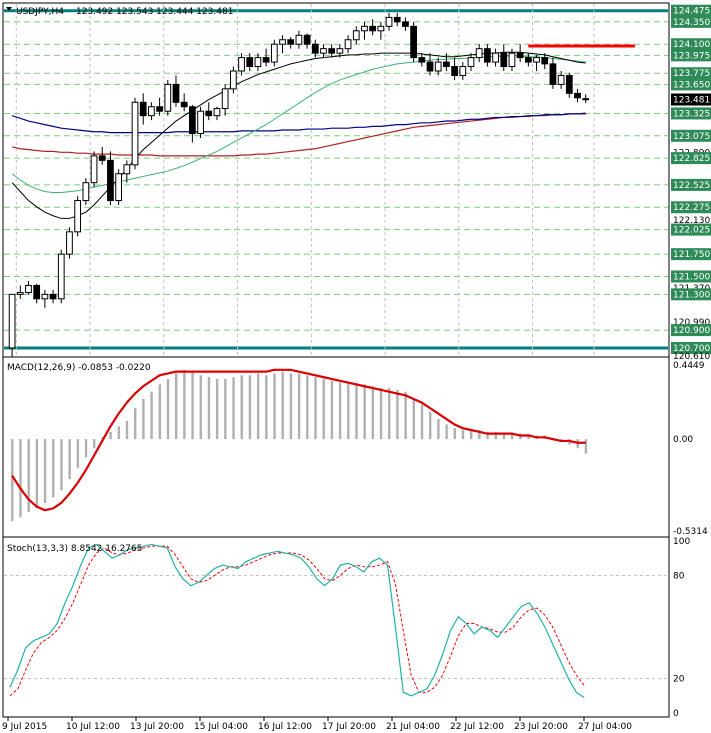  I want to click on price-tick-label: 122.130, so click(691, 221).